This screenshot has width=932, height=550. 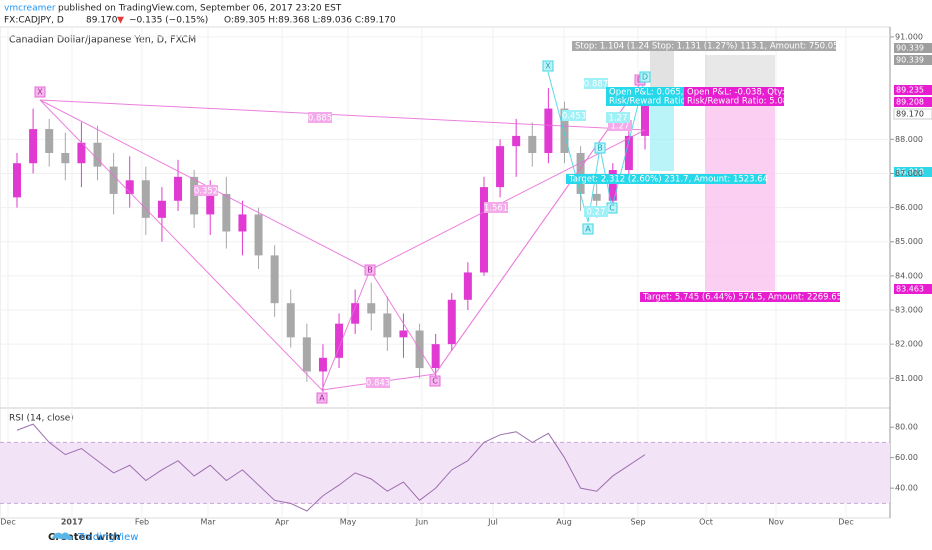 I want to click on y-tick-label: 80.00, so click(x=906, y=427).